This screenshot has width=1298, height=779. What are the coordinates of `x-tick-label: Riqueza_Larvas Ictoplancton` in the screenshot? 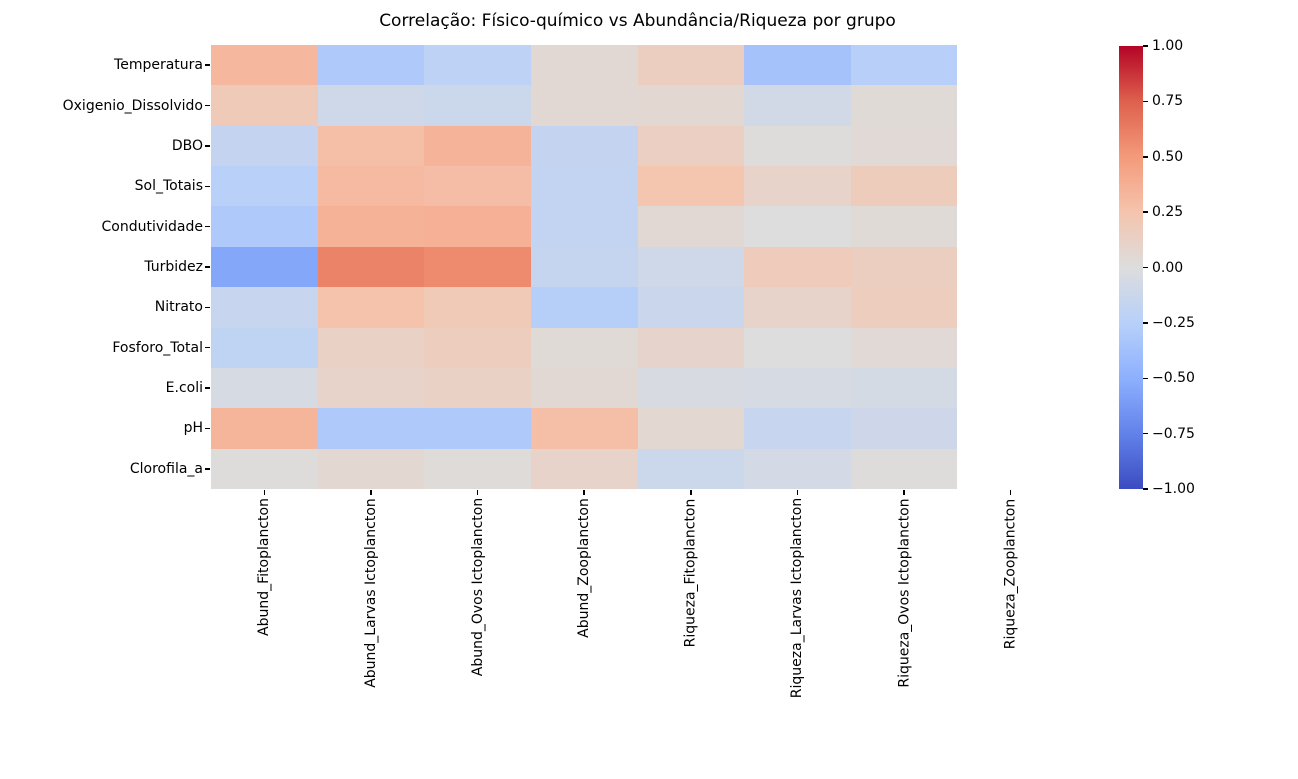 It's located at (797, 598).